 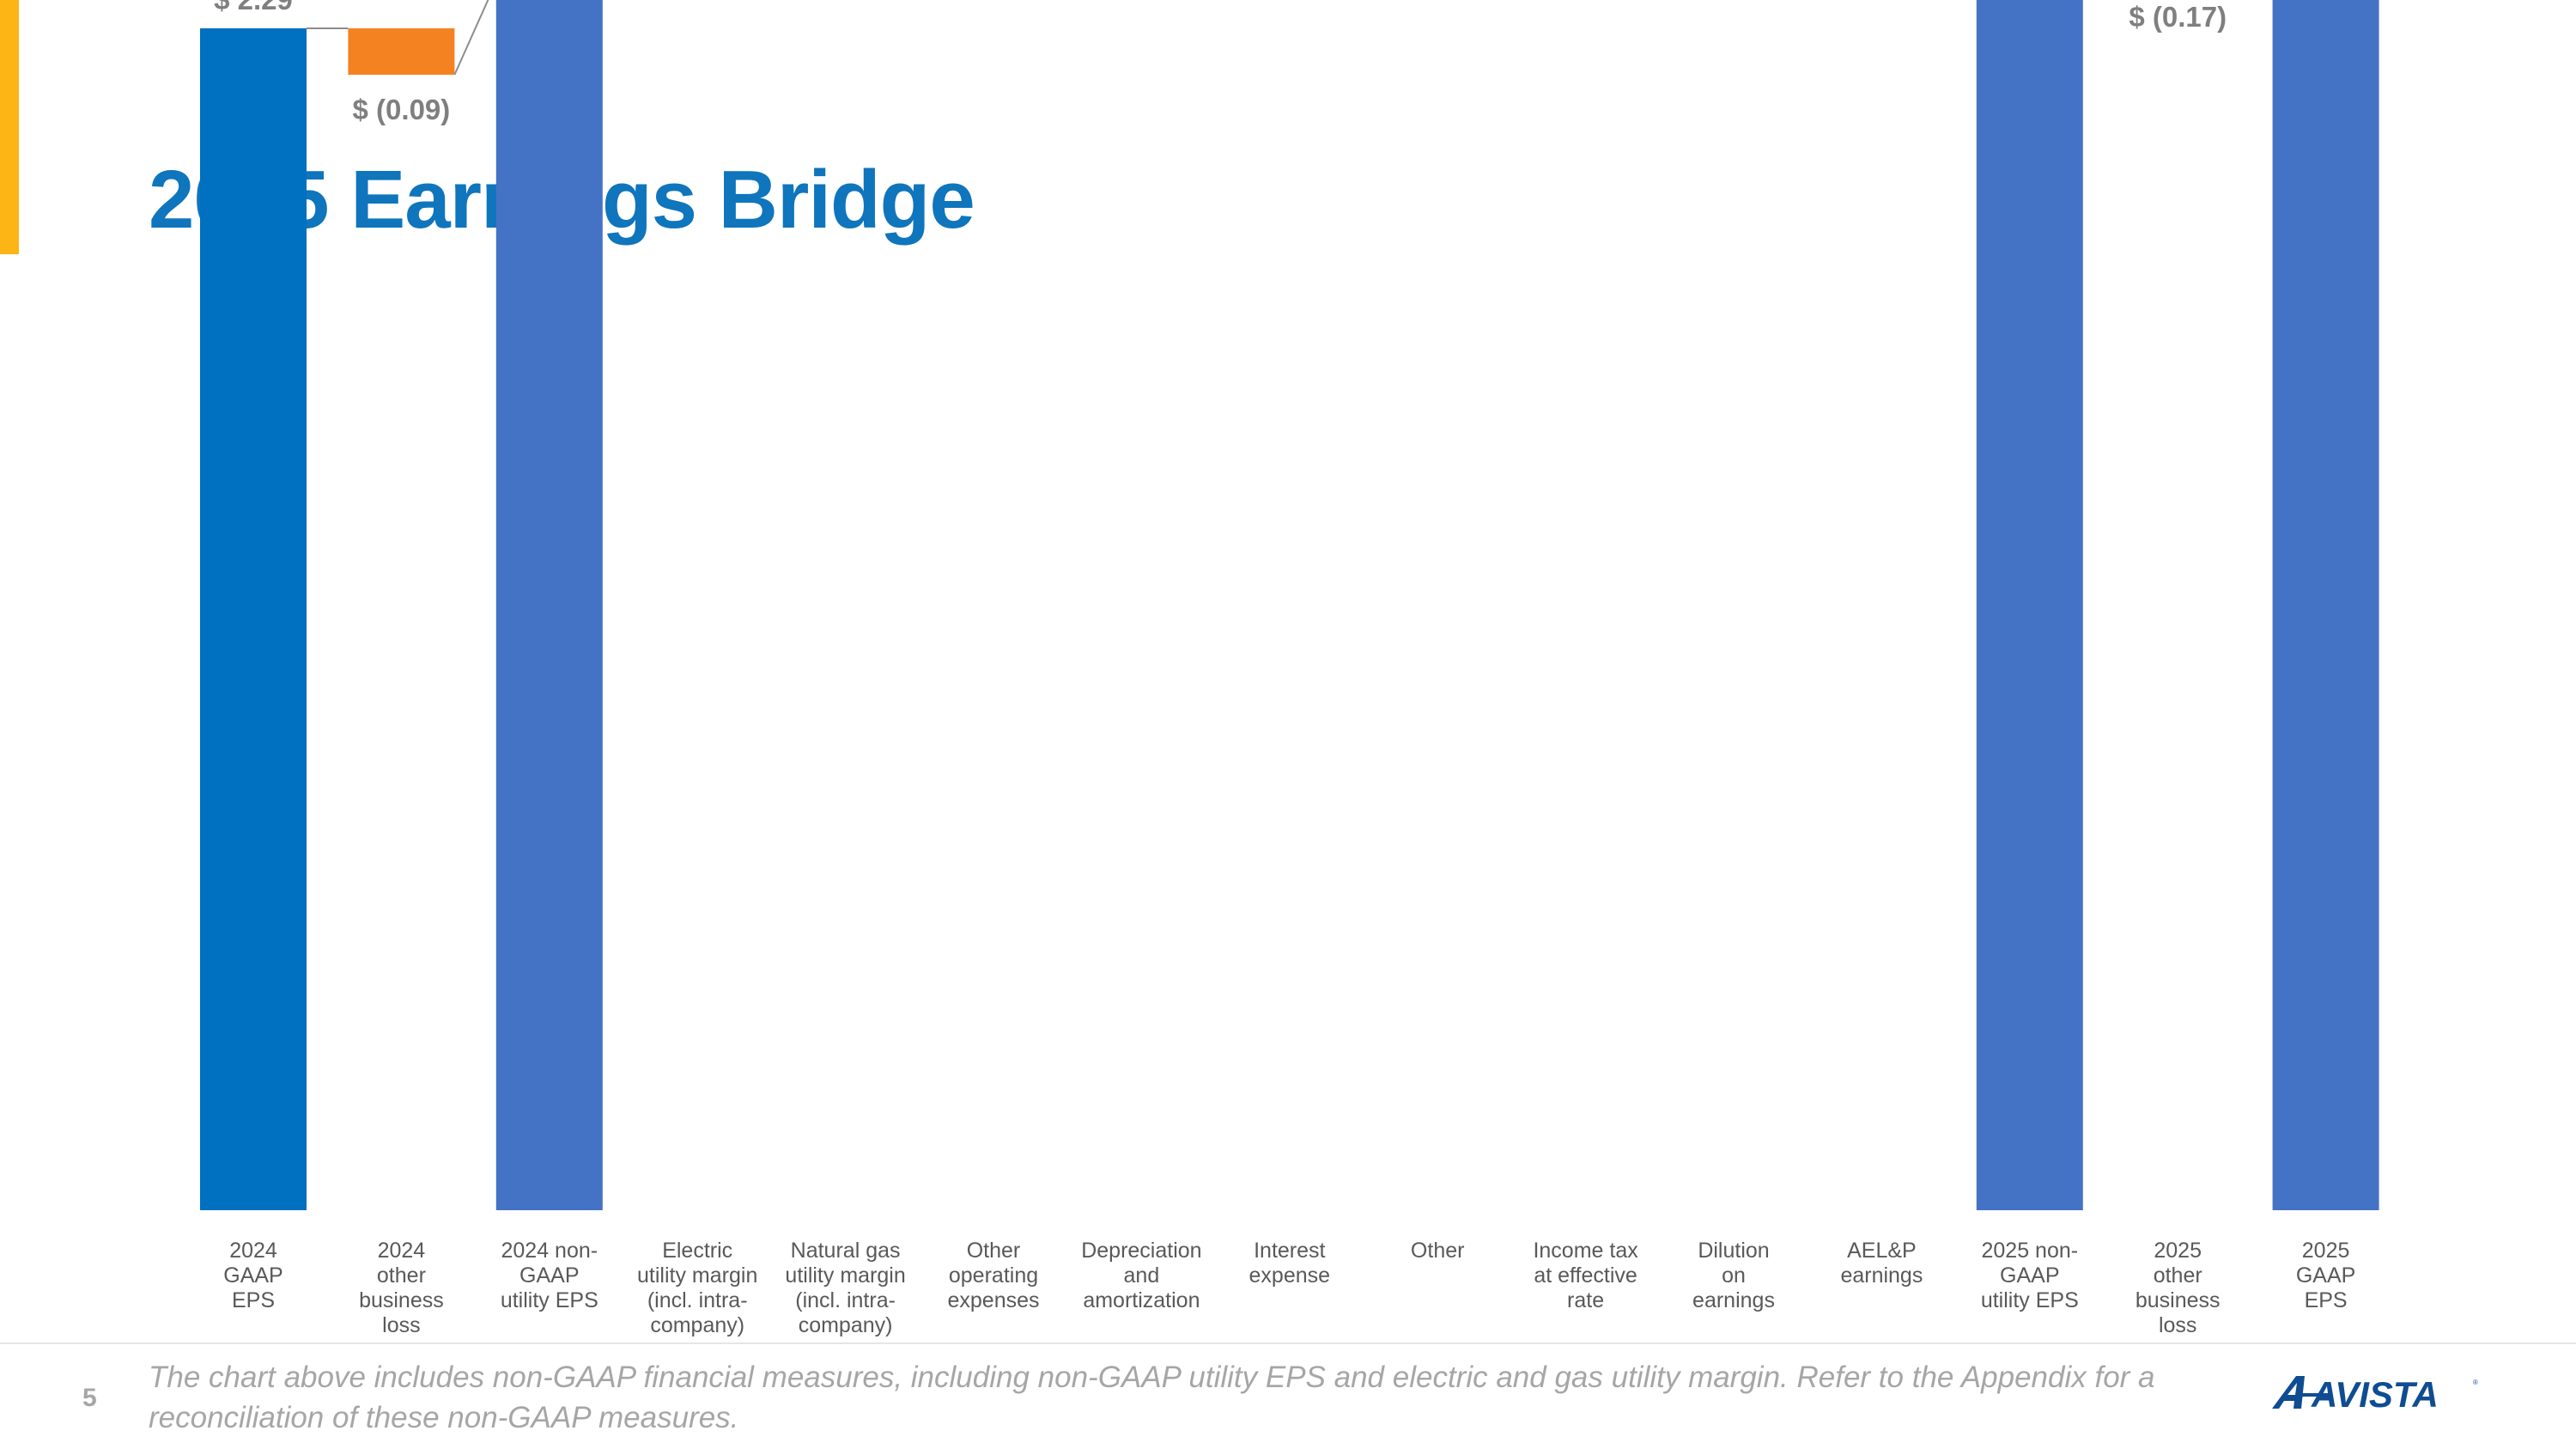 What do you see at coordinates (1881, 1263) in the screenshot?
I see `category-label: AEL&P earnings` at bounding box center [1881, 1263].